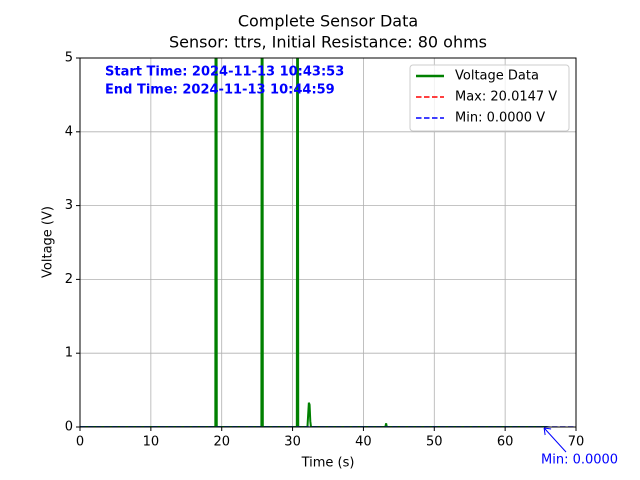 The image size is (640, 480). I want to click on end-time: End Time: 2024-11-13 10:44:59, so click(220, 90).